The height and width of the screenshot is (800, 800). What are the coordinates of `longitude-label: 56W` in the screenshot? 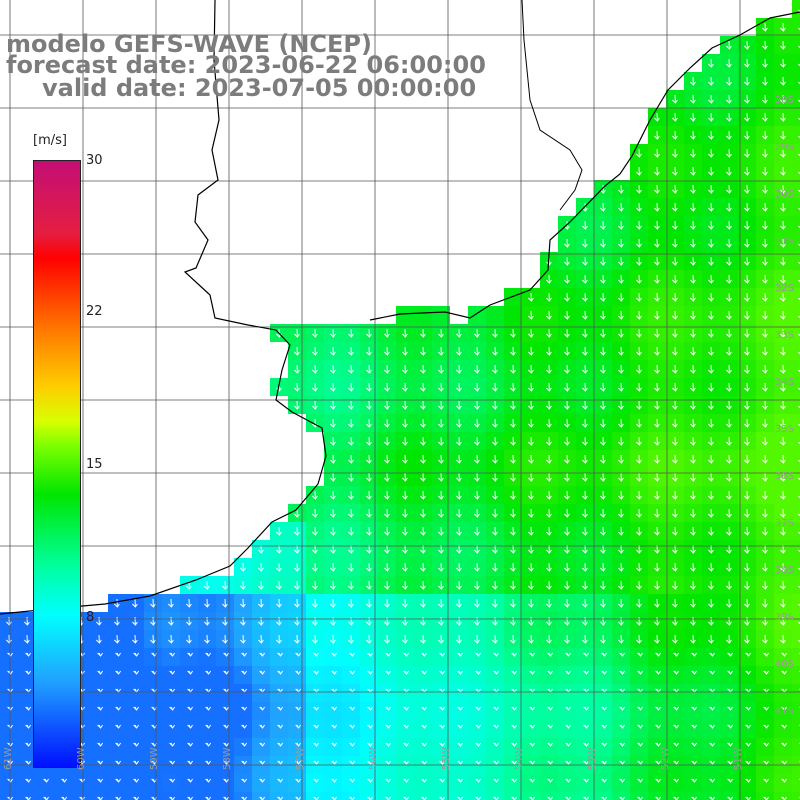 It's located at (373, 758).